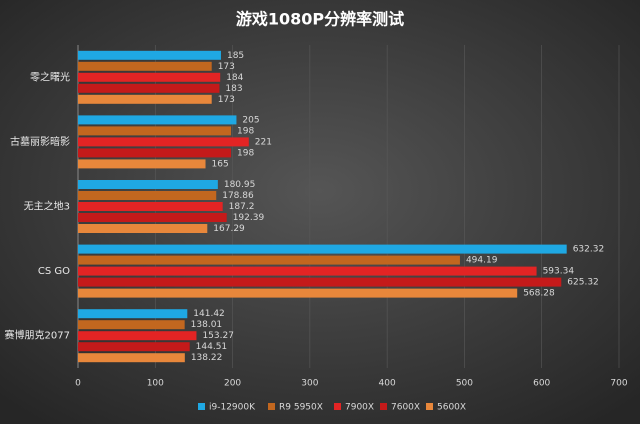  Describe the element at coordinates (232, 408) in the screenshot. I see `legend-label: i9-12900K` at that location.